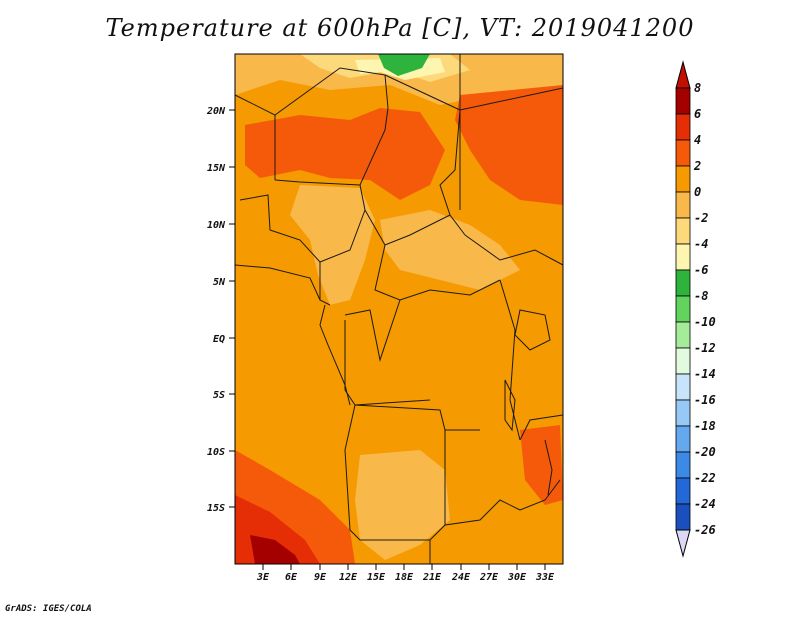 The image size is (800, 618). What do you see at coordinates (705, 400) in the screenshot?
I see `colorbar-label: -16` at bounding box center [705, 400].